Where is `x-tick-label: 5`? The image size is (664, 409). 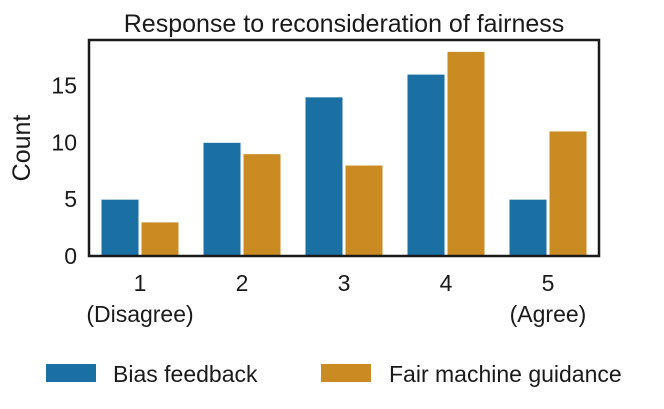 x-tick-label: 5 is located at coordinates (548, 283).